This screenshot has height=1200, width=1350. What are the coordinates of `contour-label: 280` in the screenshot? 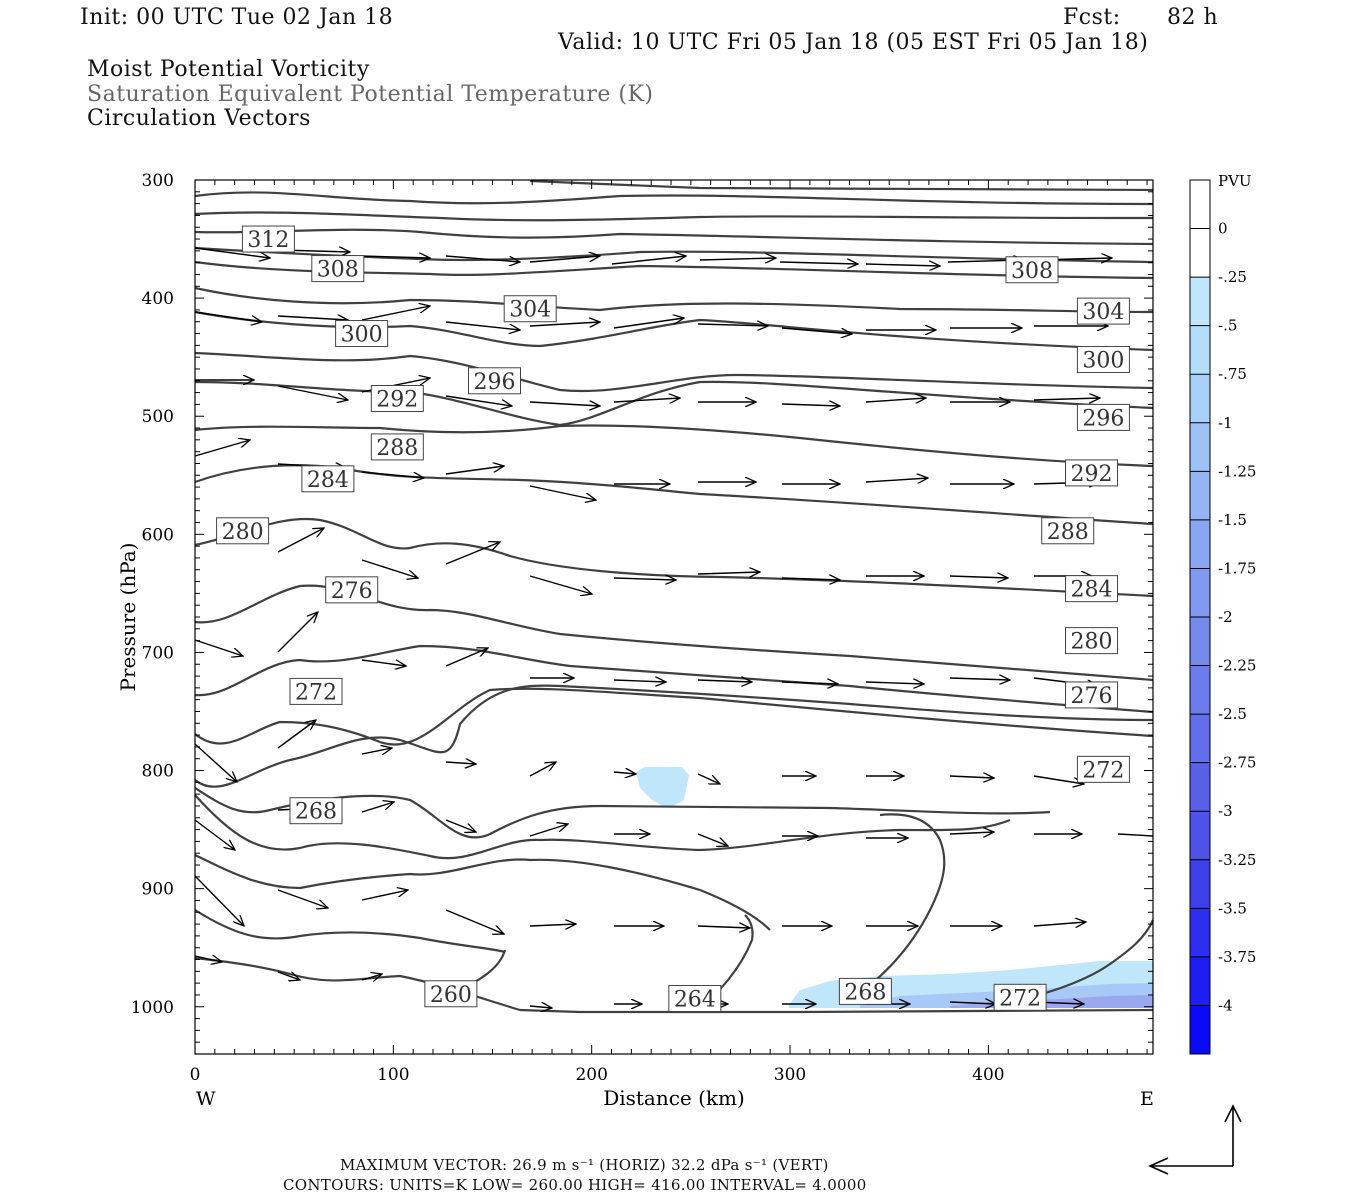 It's located at (243, 531).